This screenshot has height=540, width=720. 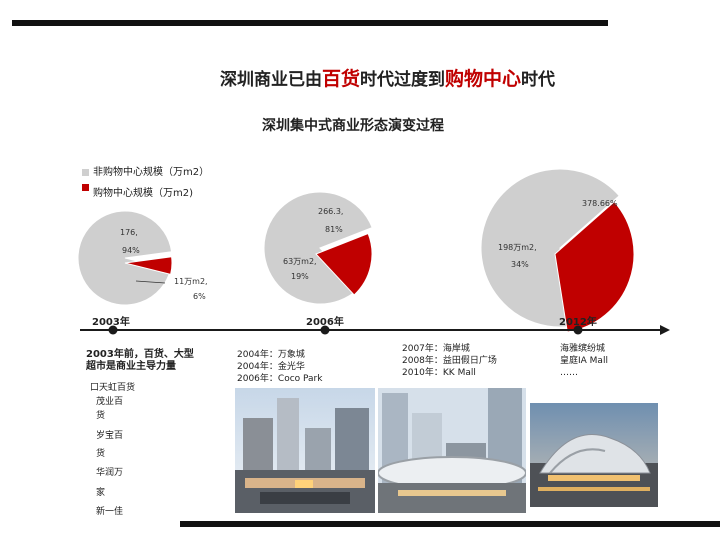 I want to click on col2003-item-5: 华润万, so click(x=110, y=473).